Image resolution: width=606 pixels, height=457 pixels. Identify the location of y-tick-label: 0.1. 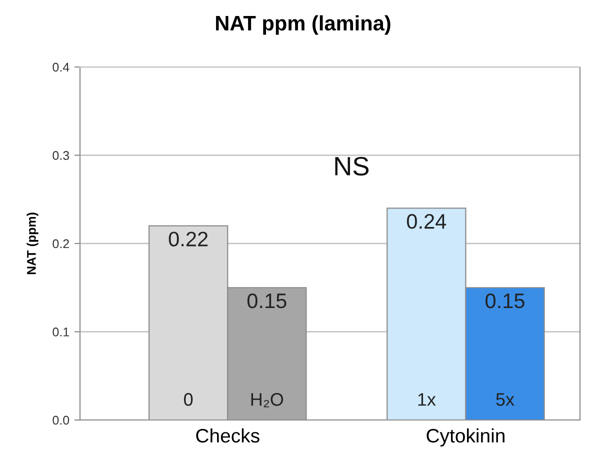
(60, 332).